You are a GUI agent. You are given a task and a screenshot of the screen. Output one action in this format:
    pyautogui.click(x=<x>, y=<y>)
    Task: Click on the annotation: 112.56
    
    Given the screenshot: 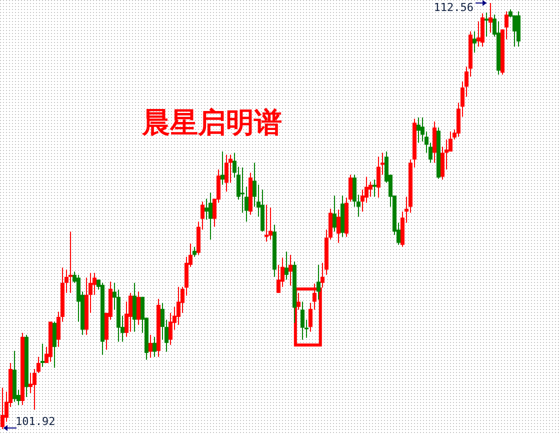 What is the action you would take?
    pyautogui.click(x=454, y=7)
    